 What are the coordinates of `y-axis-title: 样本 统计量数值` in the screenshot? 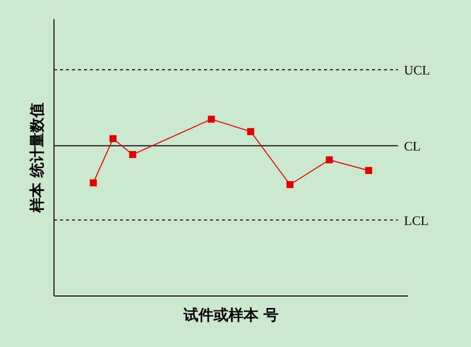 It's located at (37, 158).